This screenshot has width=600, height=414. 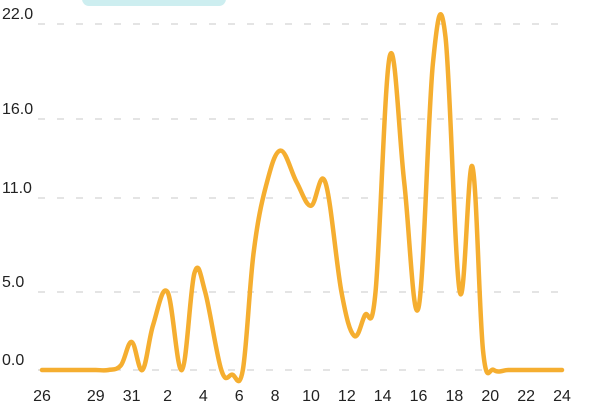 I want to click on x-tick-label: 6, so click(x=239, y=396).